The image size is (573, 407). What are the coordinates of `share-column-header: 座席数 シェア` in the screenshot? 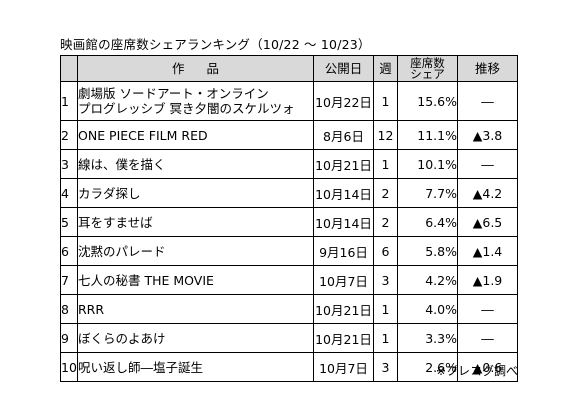 It's located at (427, 68).